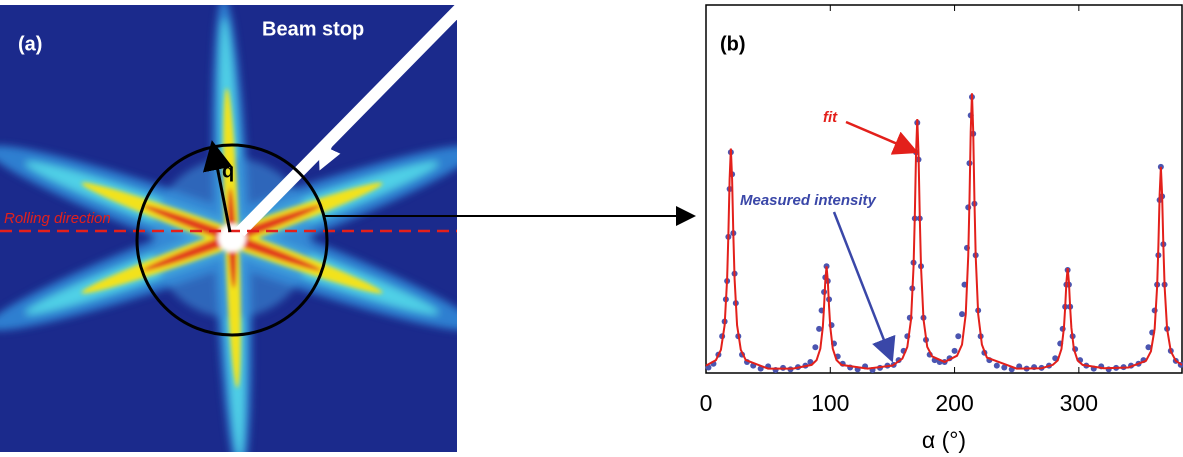 The width and height of the screenshot is (1183, 457). Describe the element at coordinates (346, 121) in the screenshot. I see `beam-stop` at that location.